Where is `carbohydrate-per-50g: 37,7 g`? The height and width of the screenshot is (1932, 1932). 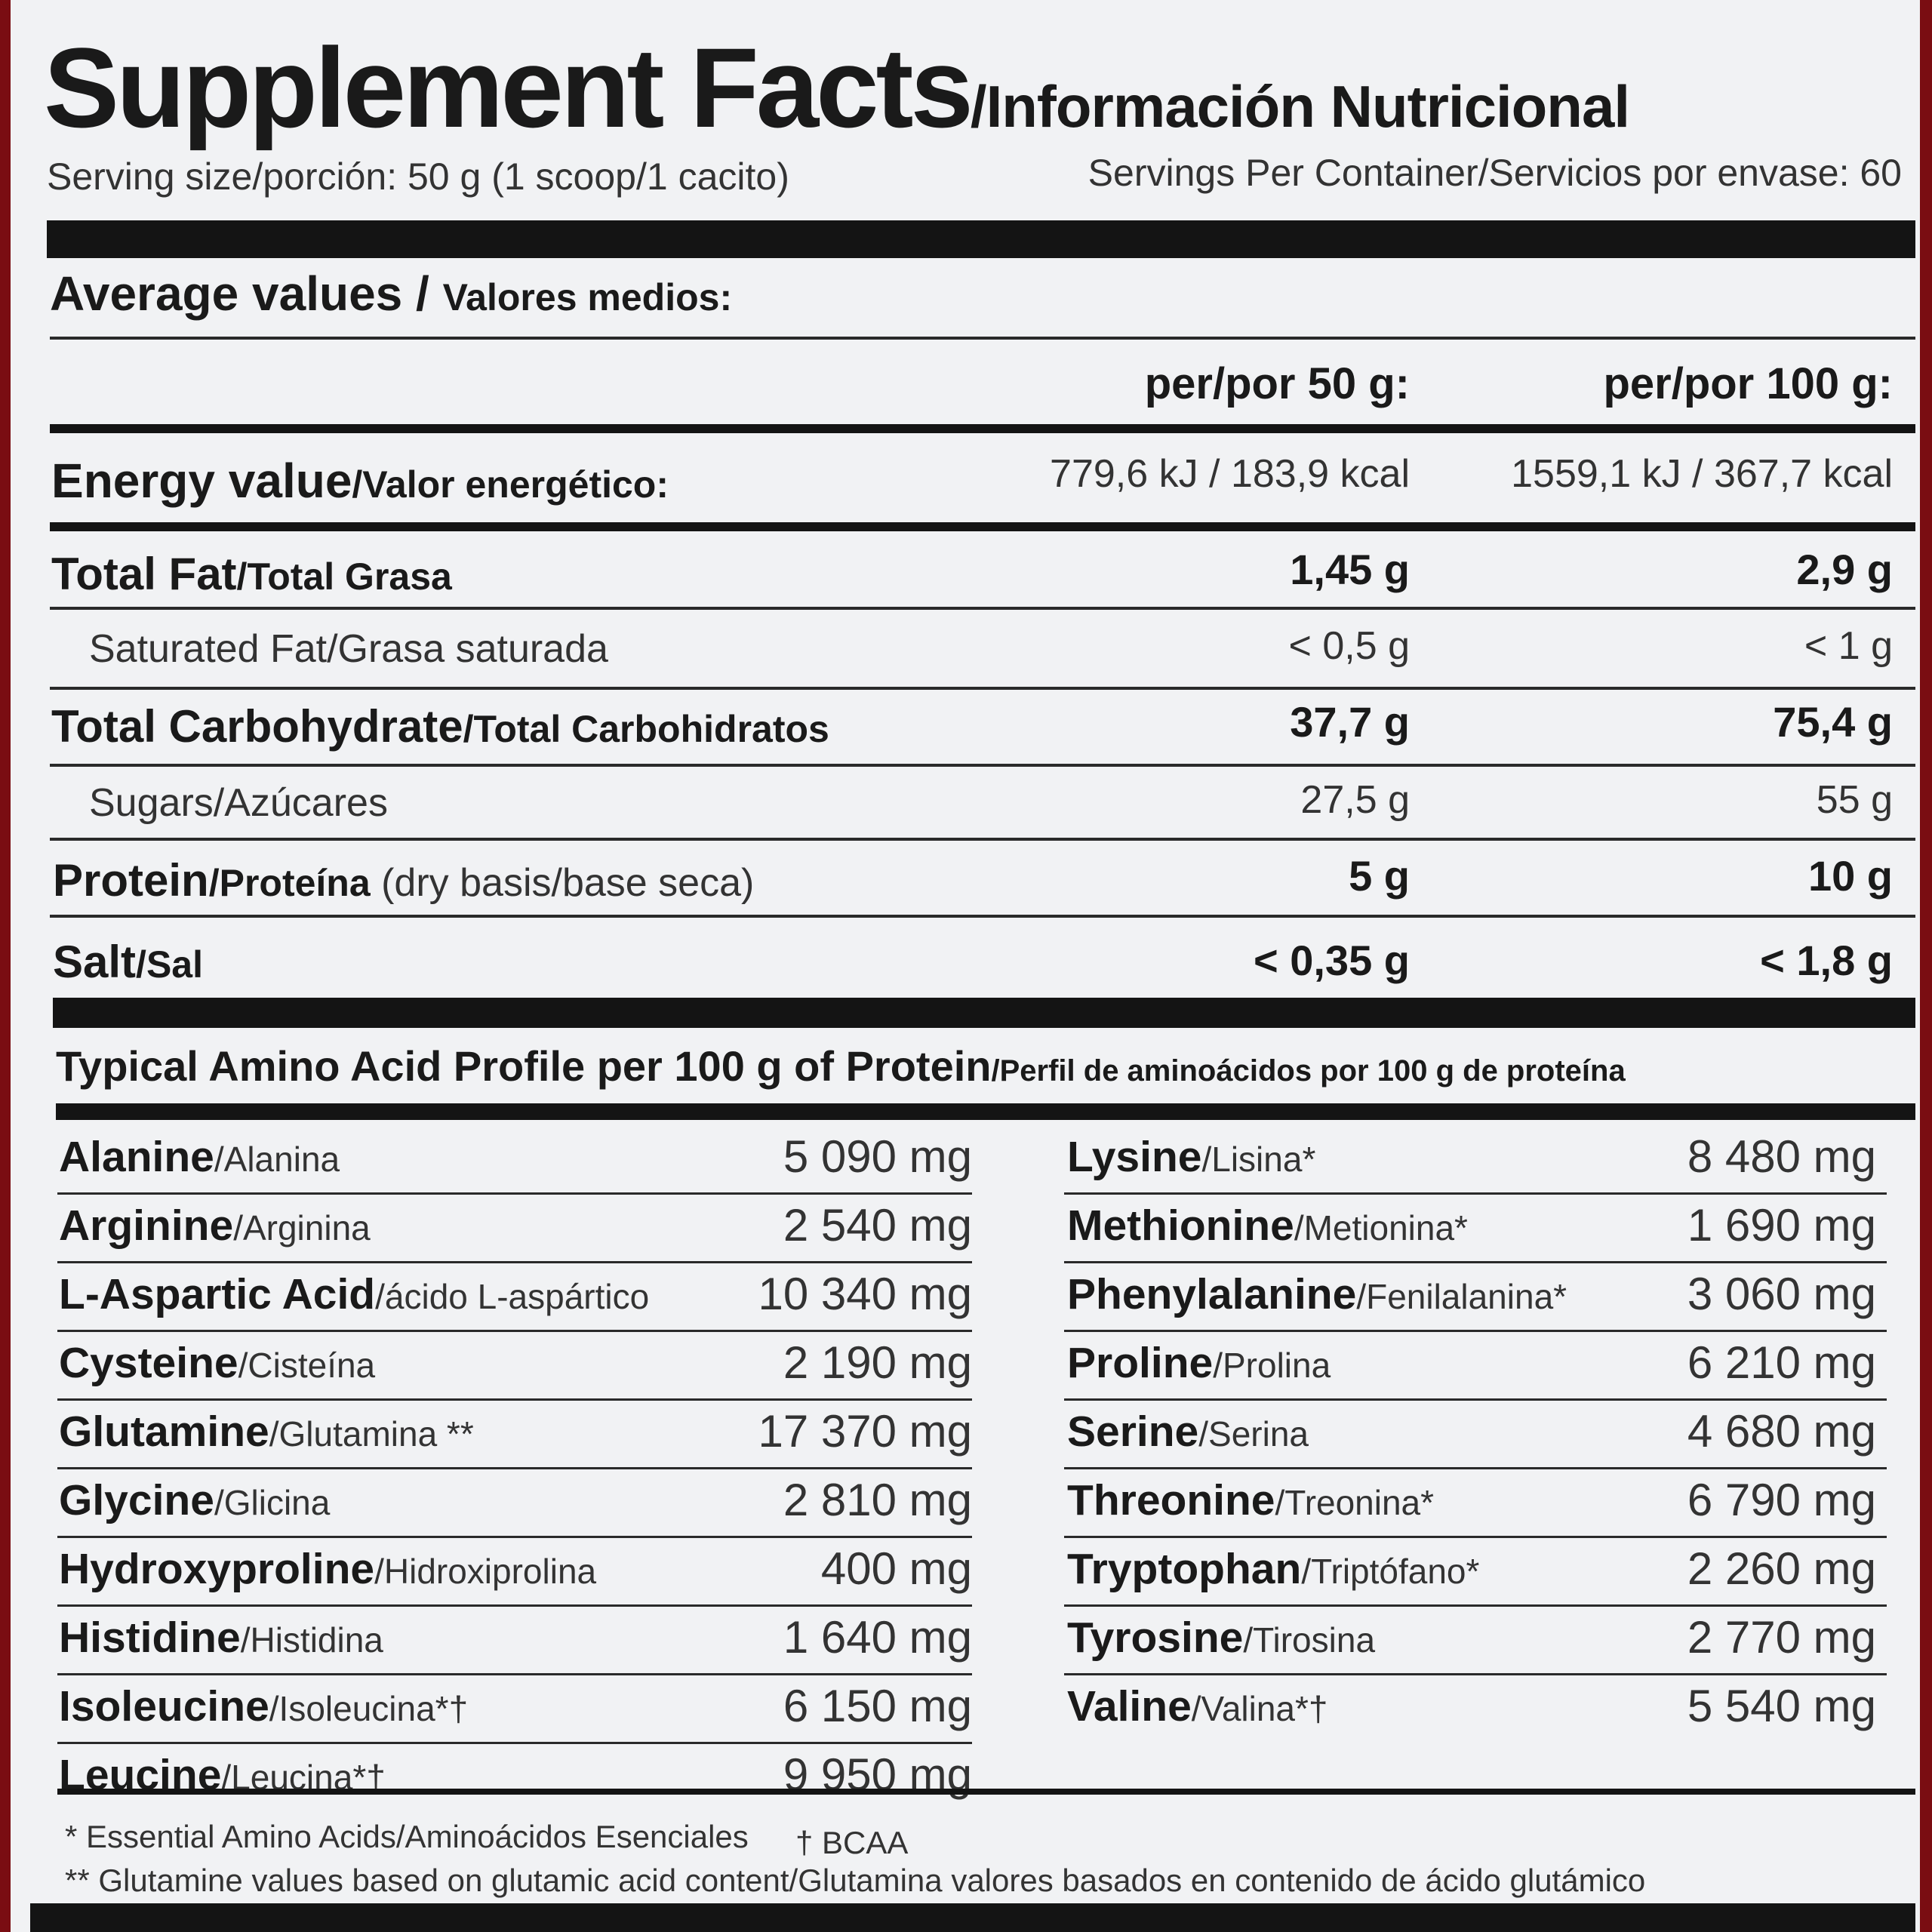
carbohydrate-per-50g: 37,7 g is located at coordinates (1350, 722).